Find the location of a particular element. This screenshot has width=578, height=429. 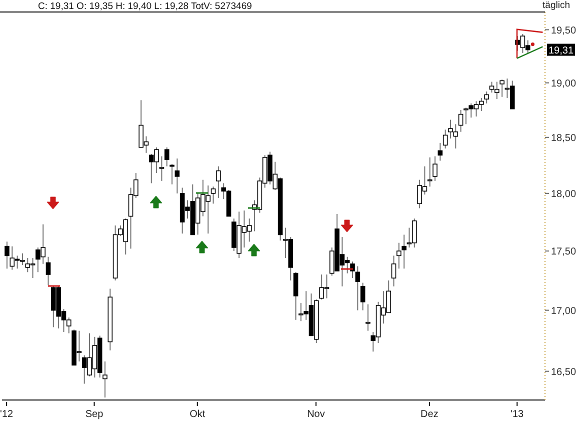

y-tick-label: 16,50 is located at coordinates (563, 372).